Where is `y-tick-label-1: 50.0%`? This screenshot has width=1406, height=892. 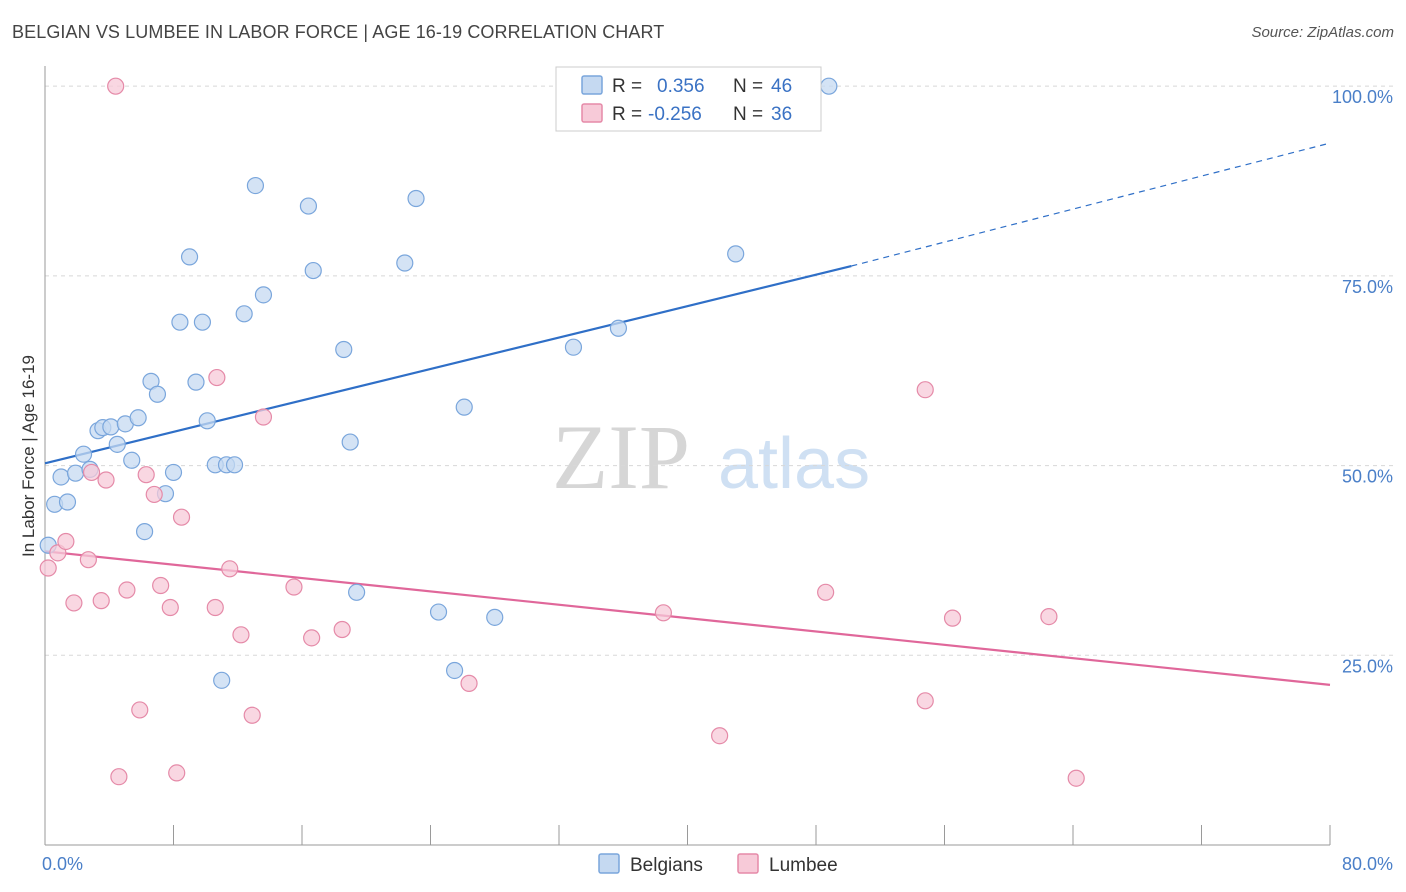 y-tick-label-1: 50.0% is located at coordinates (1367, 477).